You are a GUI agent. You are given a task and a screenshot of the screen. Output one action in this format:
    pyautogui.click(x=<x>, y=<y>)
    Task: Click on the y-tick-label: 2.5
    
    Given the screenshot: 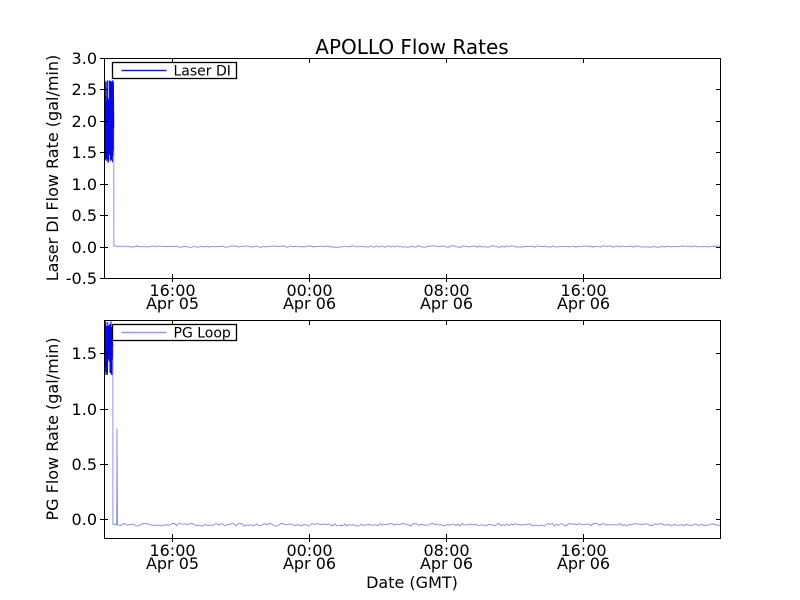 What is the action you would take?
    pyautogui.click(x=84, y=89)
    